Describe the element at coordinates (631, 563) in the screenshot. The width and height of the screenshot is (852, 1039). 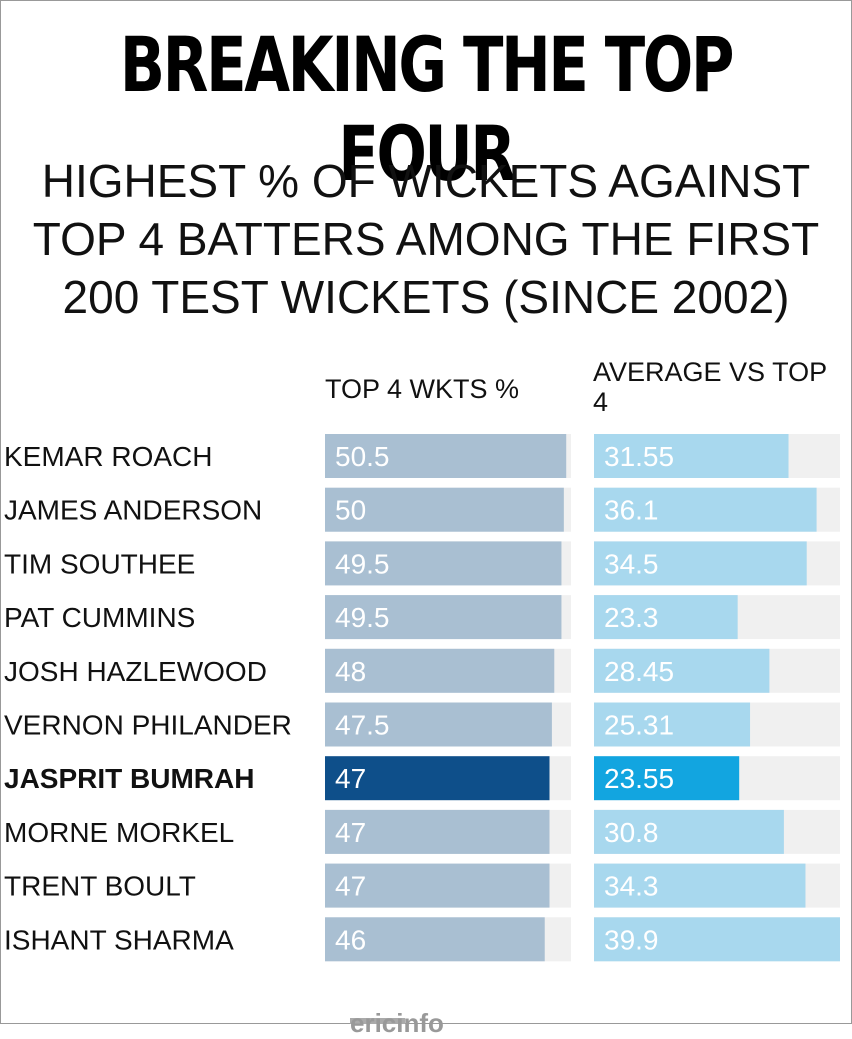
I see `bar-value-label: 34.5` at that location.